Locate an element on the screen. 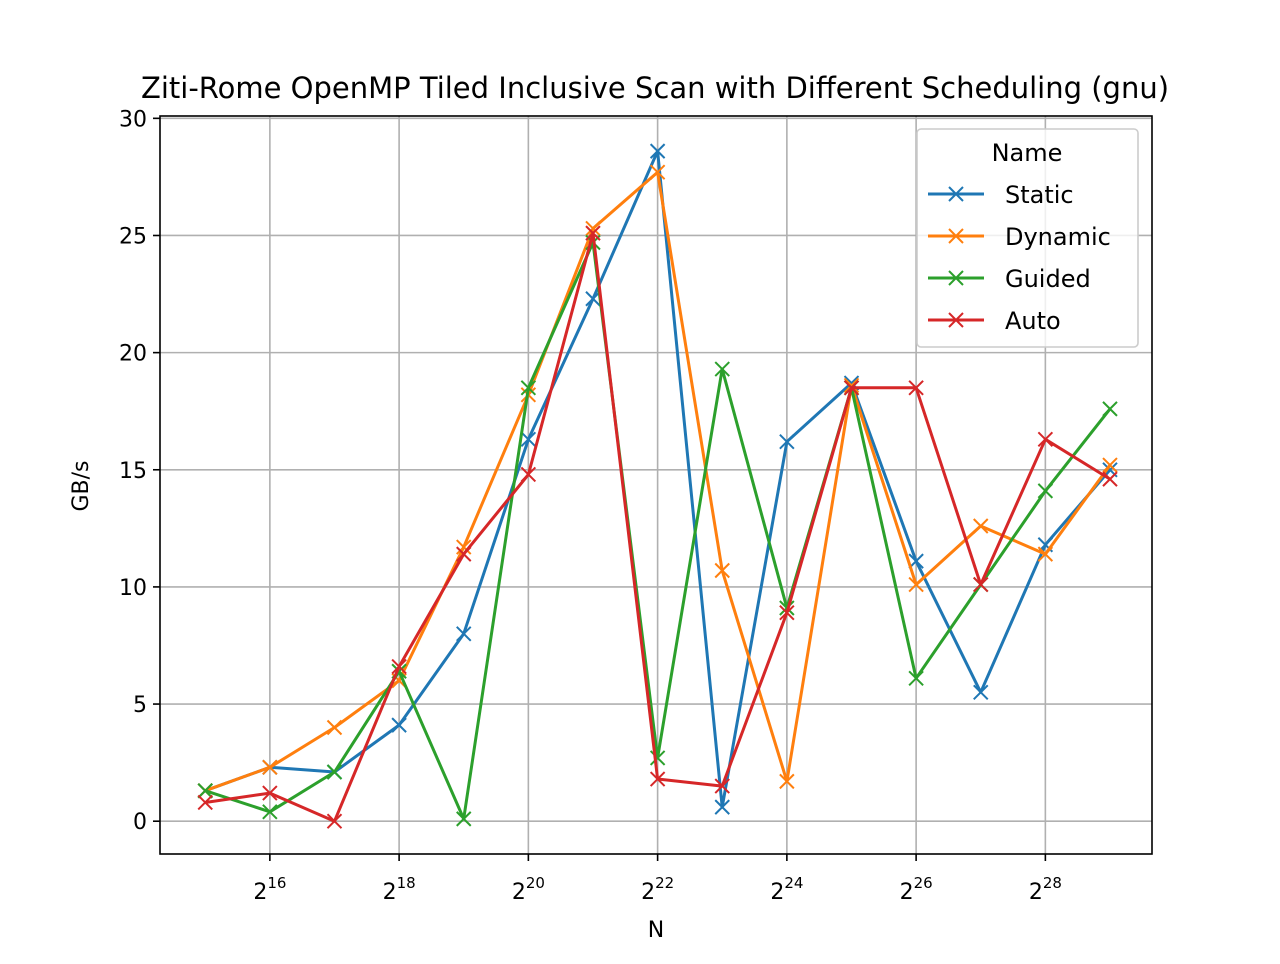 This screenshot has width=1280, height=964. y-tick-label: 10 is located at coordinates (133, 588).